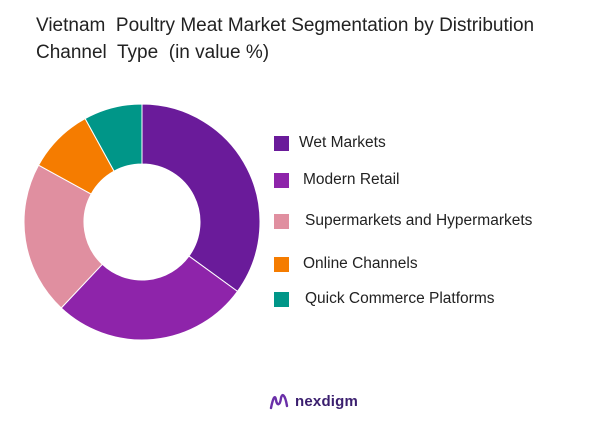  I want to click on legend-item-quick-commerce-platforms: Quick Commerce Platforms, so click(384, 299).